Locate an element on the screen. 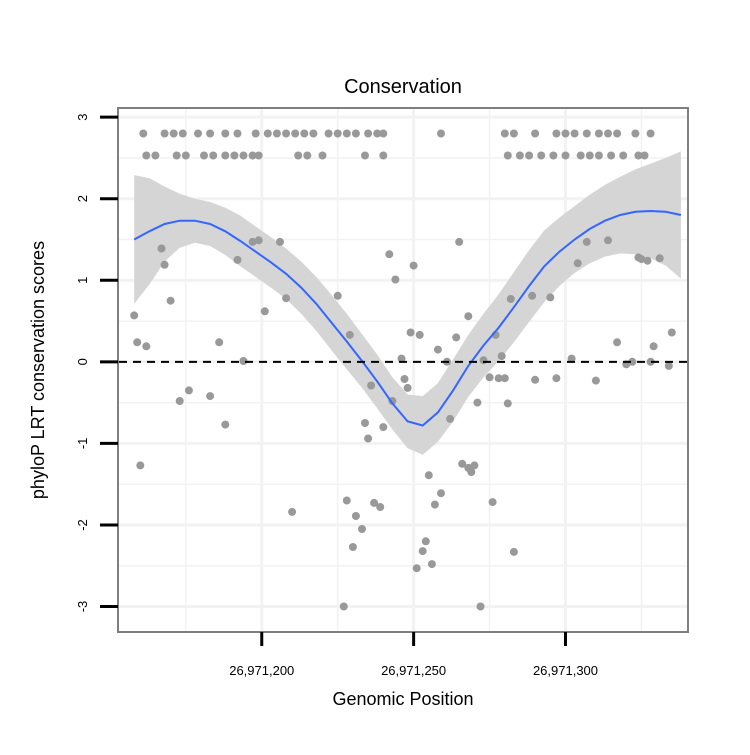 This screenshot has width=750, height=755. y-tick-label: -1 is located at coordinates (82, 444).